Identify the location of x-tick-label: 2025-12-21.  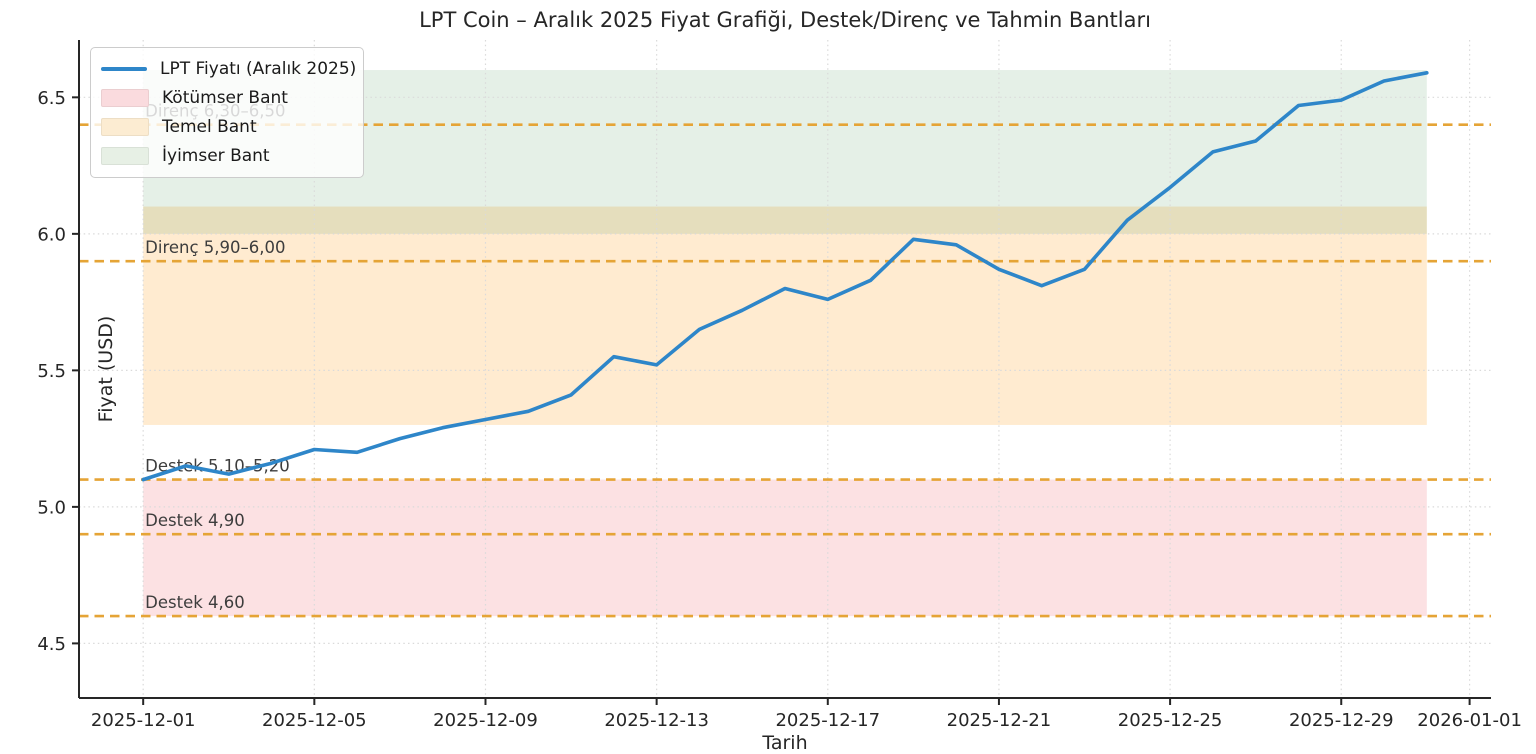
(999, 720).